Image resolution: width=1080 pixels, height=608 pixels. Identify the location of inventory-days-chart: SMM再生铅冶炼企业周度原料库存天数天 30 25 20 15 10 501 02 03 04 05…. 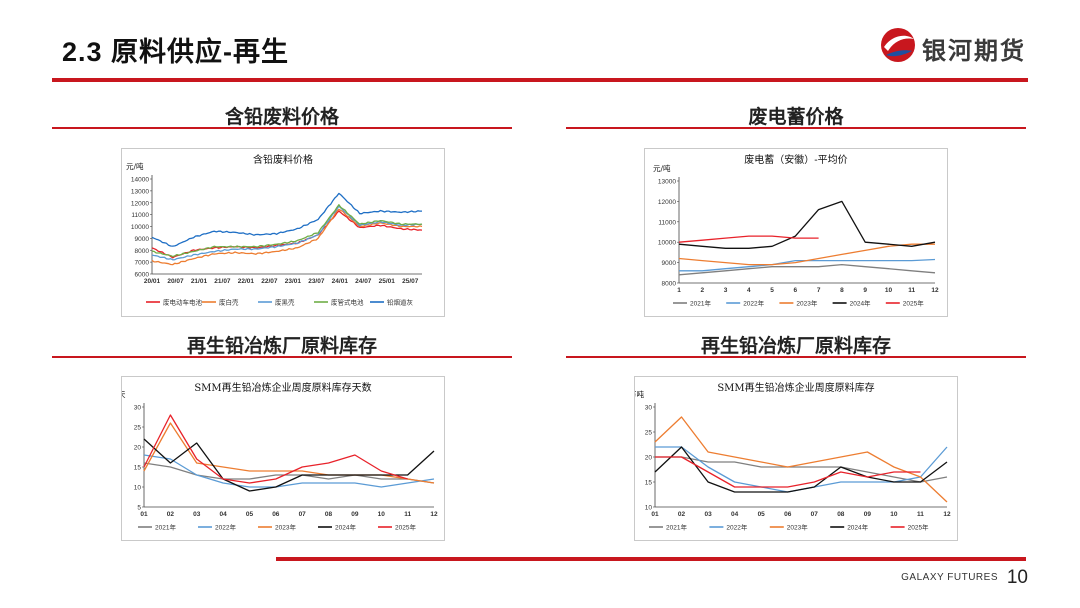
(280, 456).